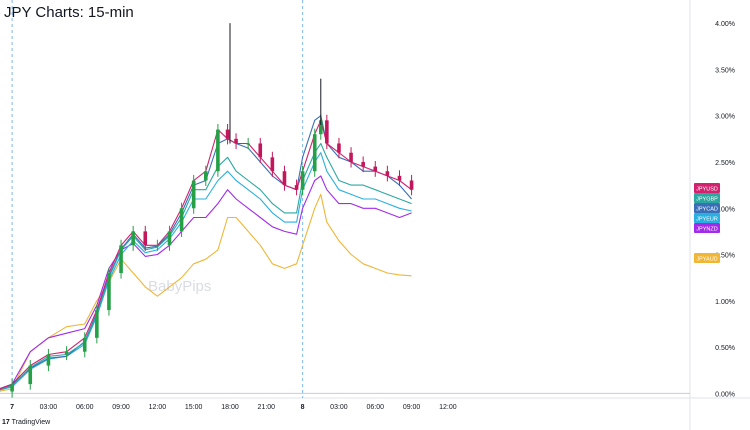  What do you see at coordinates (448, 407) in the screenshot?
I see `x-tick-label-12: 12:00` at bounding box center [448, 407].